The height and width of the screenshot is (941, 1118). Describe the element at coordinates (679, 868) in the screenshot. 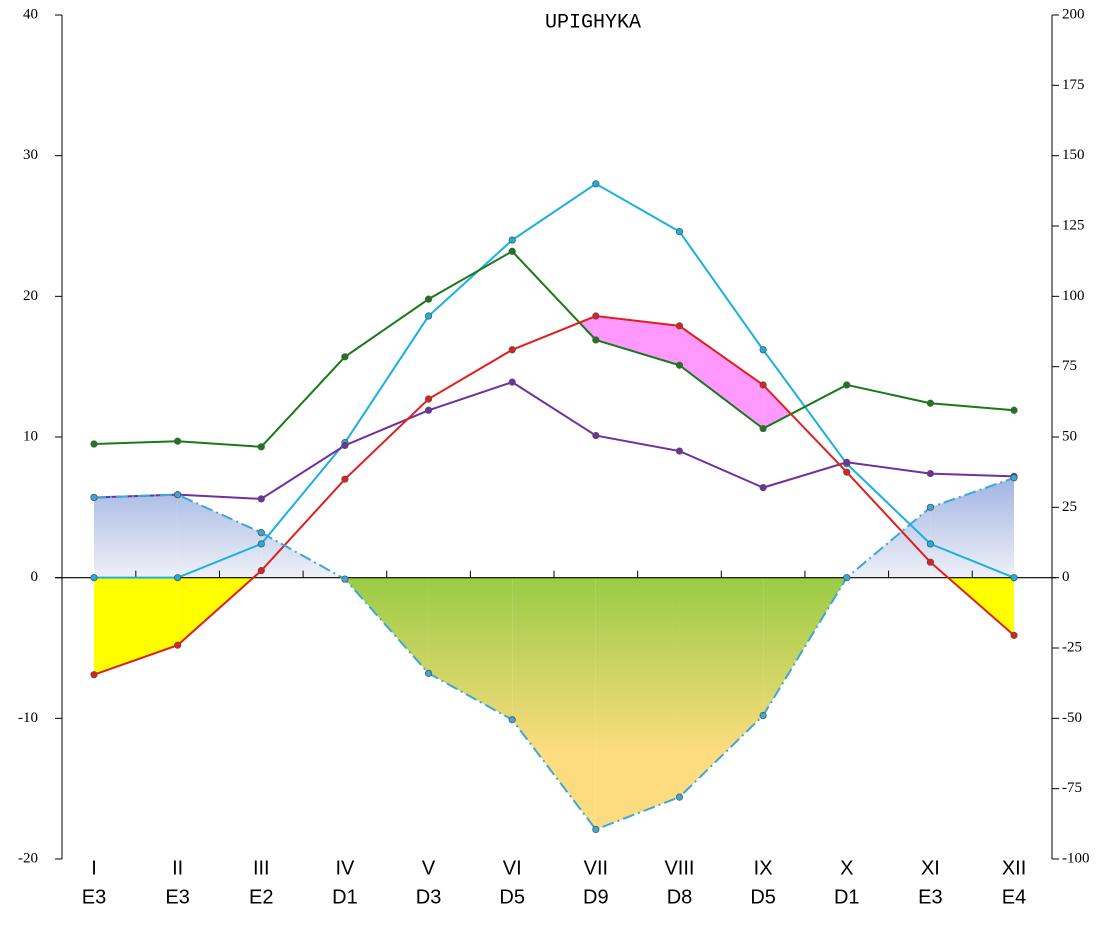

I see `x-tick-label: VIII` at that location.